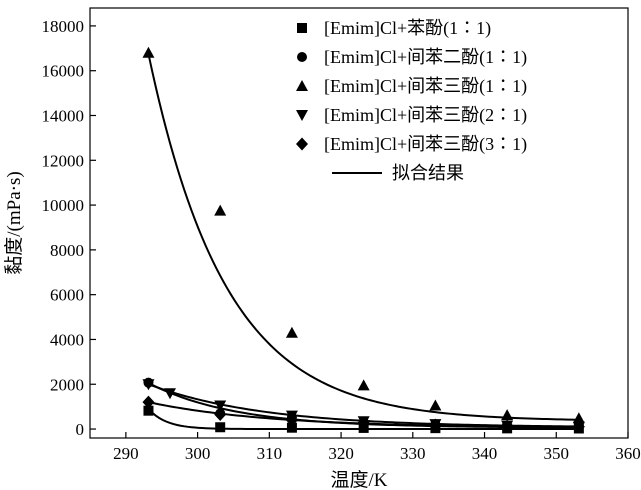  What do you see at coordinates (126, 453) in the screenshot?
I see `x-tick-label: 290` at bounding box center [126, 453].